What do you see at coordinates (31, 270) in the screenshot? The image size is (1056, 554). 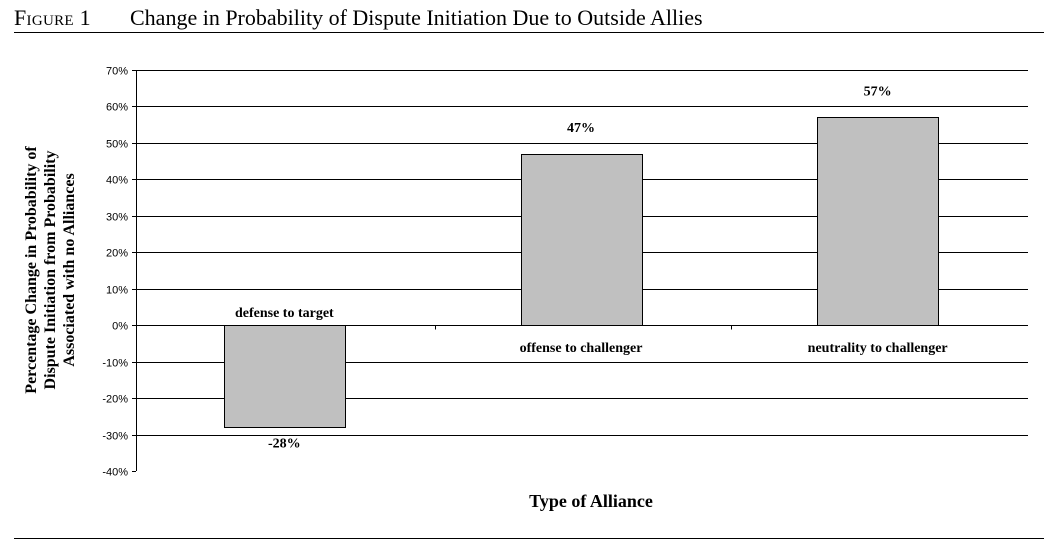 I see `y-axis-label-line: Percentage Change in Probability of` at bounding box center [31, 270].